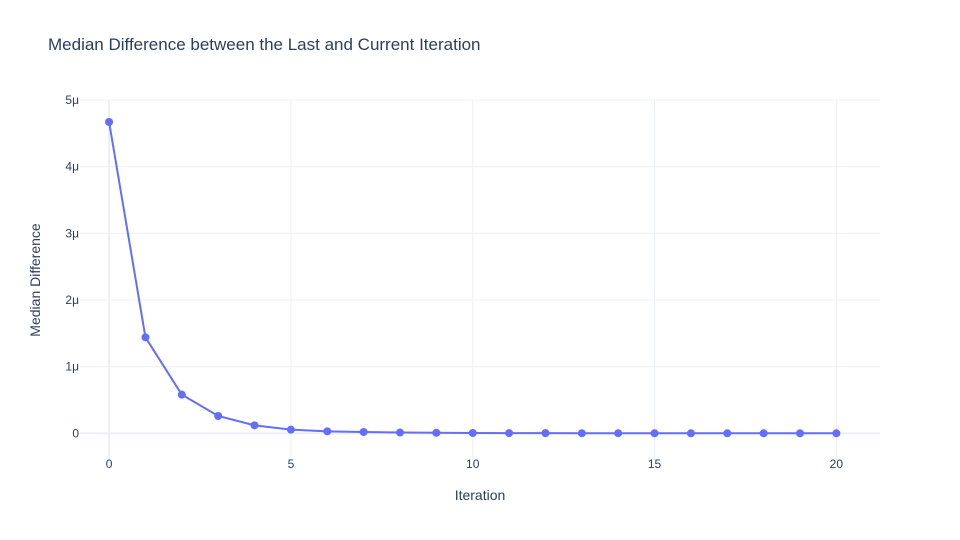 The image size is (960, 540). I want to click on x-tick-label: 10, so click(473, 464).